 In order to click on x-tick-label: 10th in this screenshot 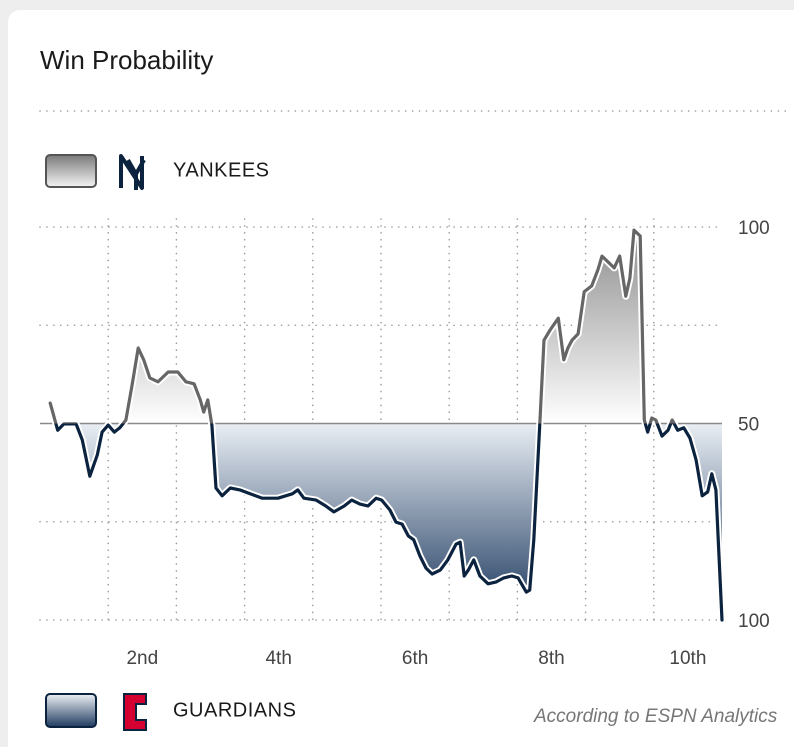, I will do `click(687, 658)`.